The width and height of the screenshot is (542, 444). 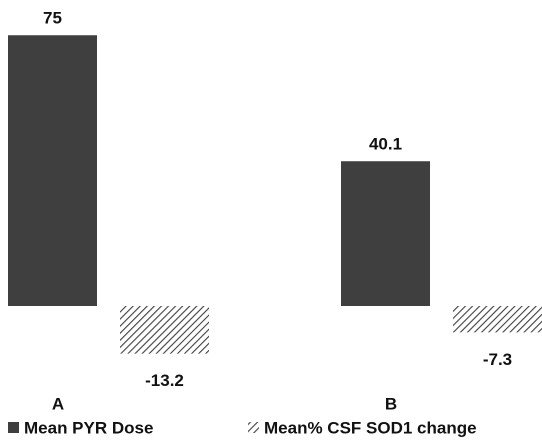 What do you see at coordinates (52, 18) in the screenshot?
I see `value-label: 75` at bounding box center [52, 18].